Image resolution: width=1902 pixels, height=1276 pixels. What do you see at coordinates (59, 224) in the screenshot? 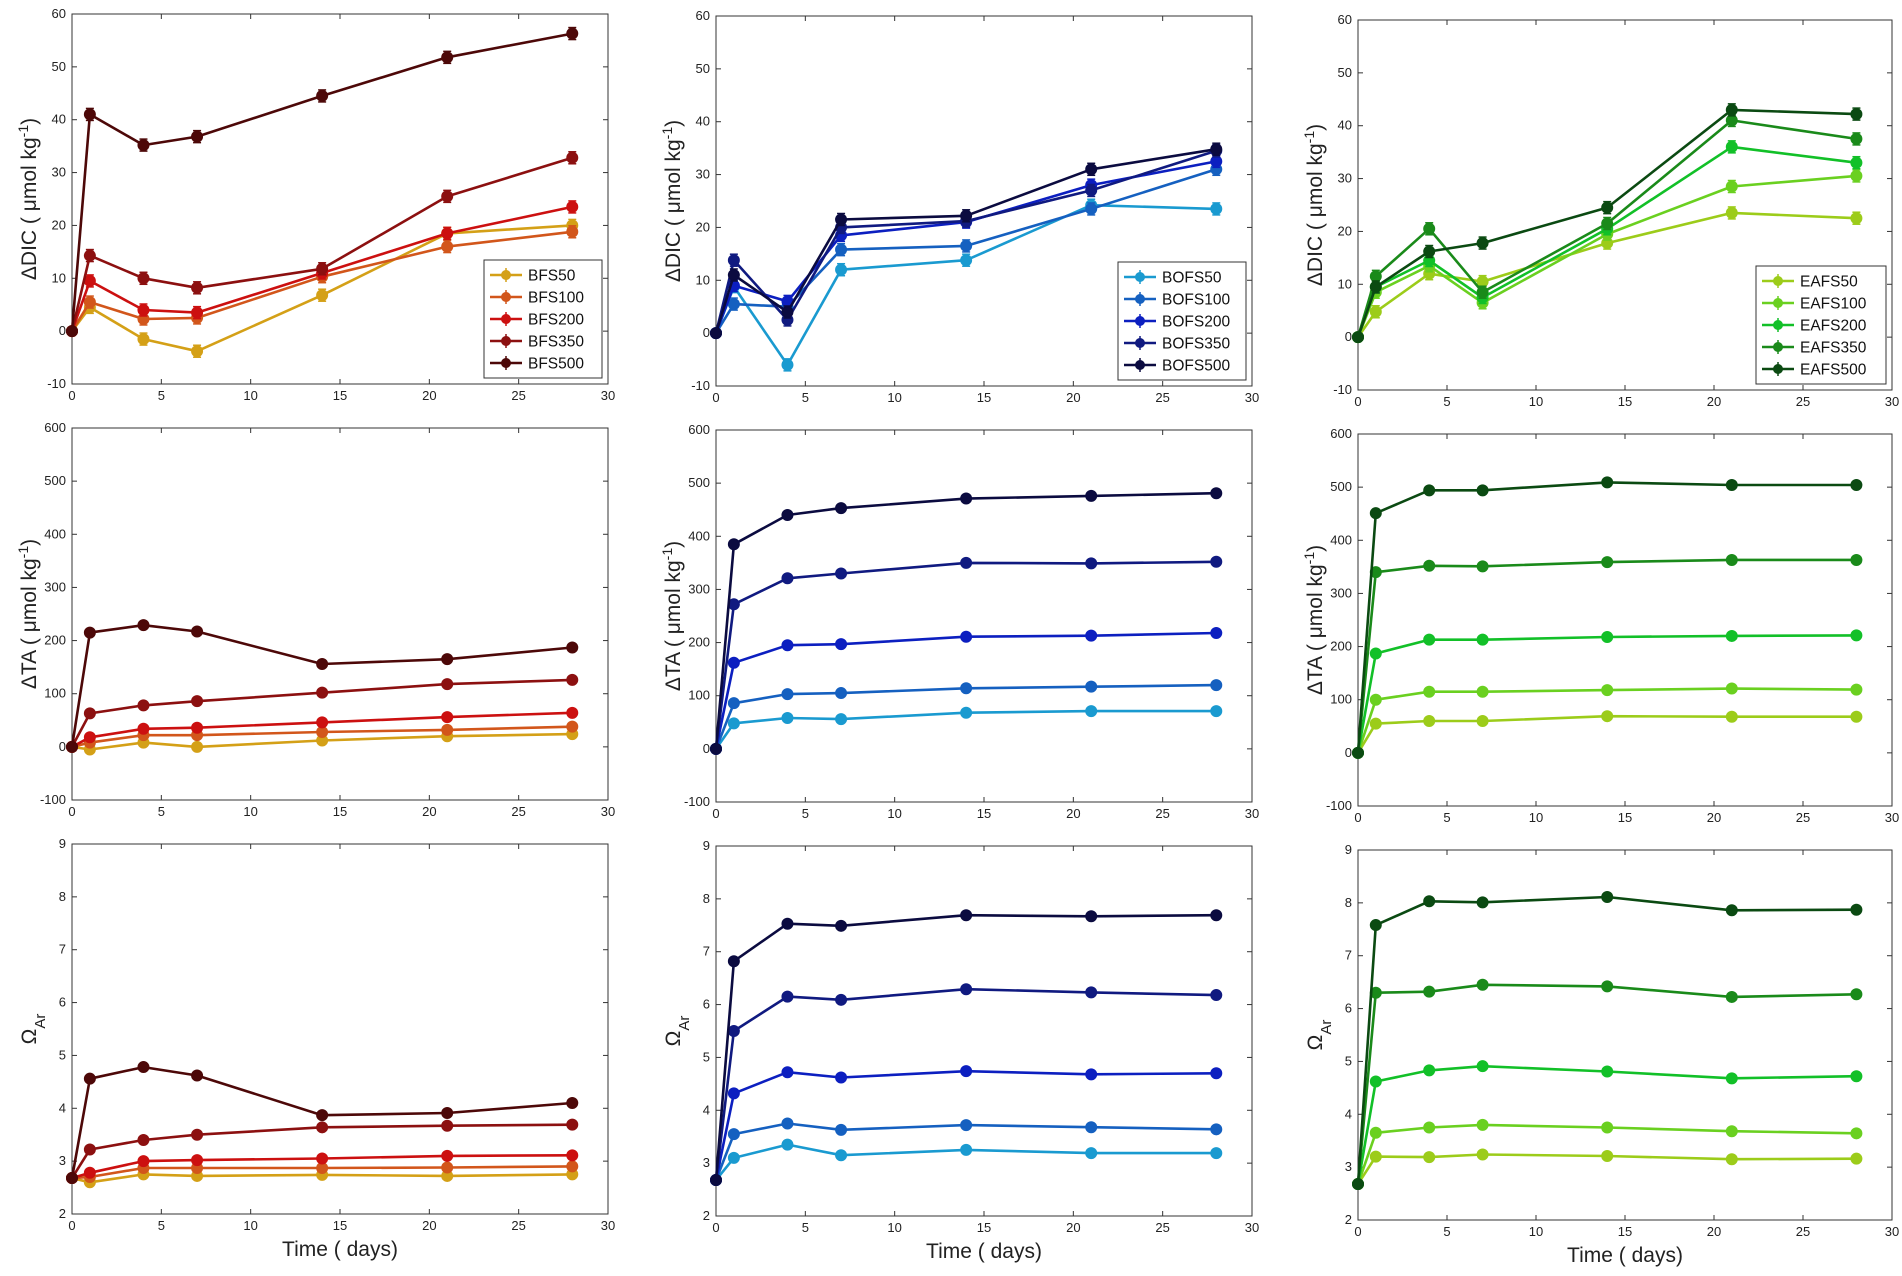
I see `y-tick-label: 20` at bounding box center [59, 224].